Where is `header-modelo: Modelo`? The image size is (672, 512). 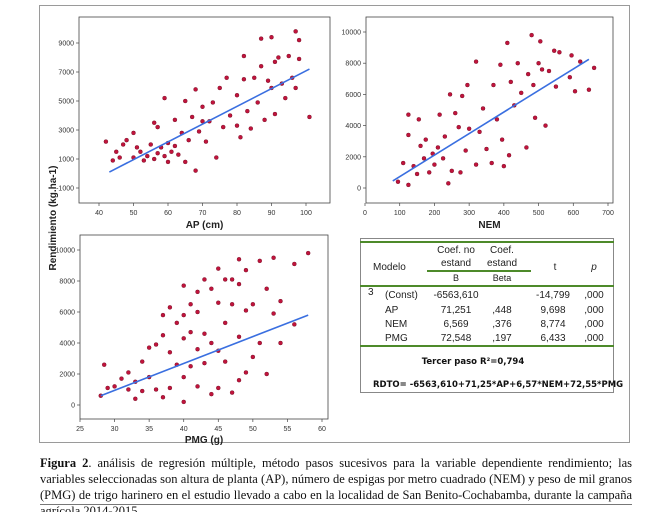 header-modelo: Modelo is located at coordinates (389, 267).